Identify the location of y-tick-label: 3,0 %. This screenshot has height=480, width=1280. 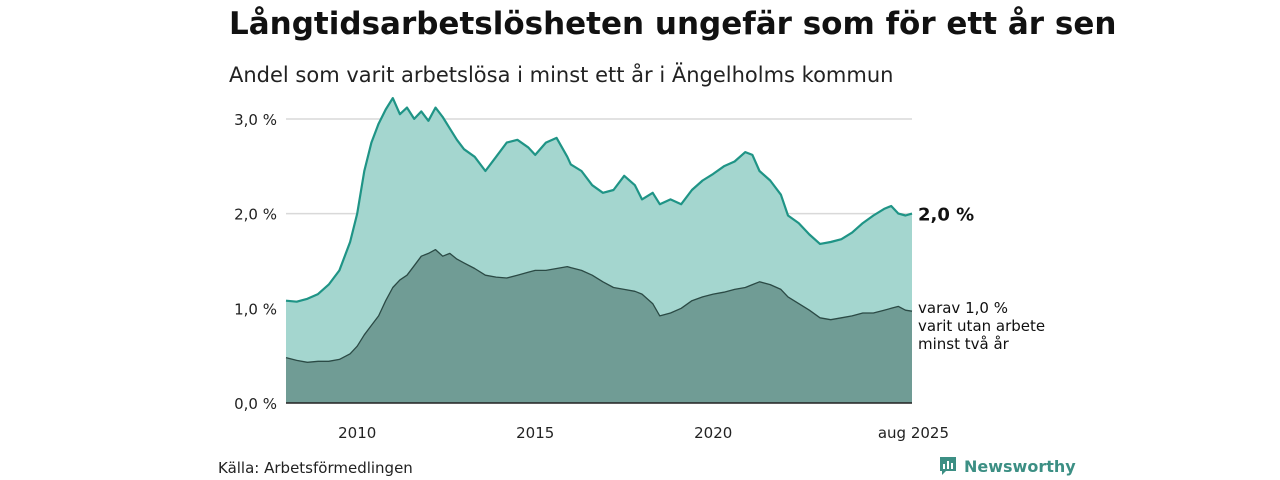
(255, 120).